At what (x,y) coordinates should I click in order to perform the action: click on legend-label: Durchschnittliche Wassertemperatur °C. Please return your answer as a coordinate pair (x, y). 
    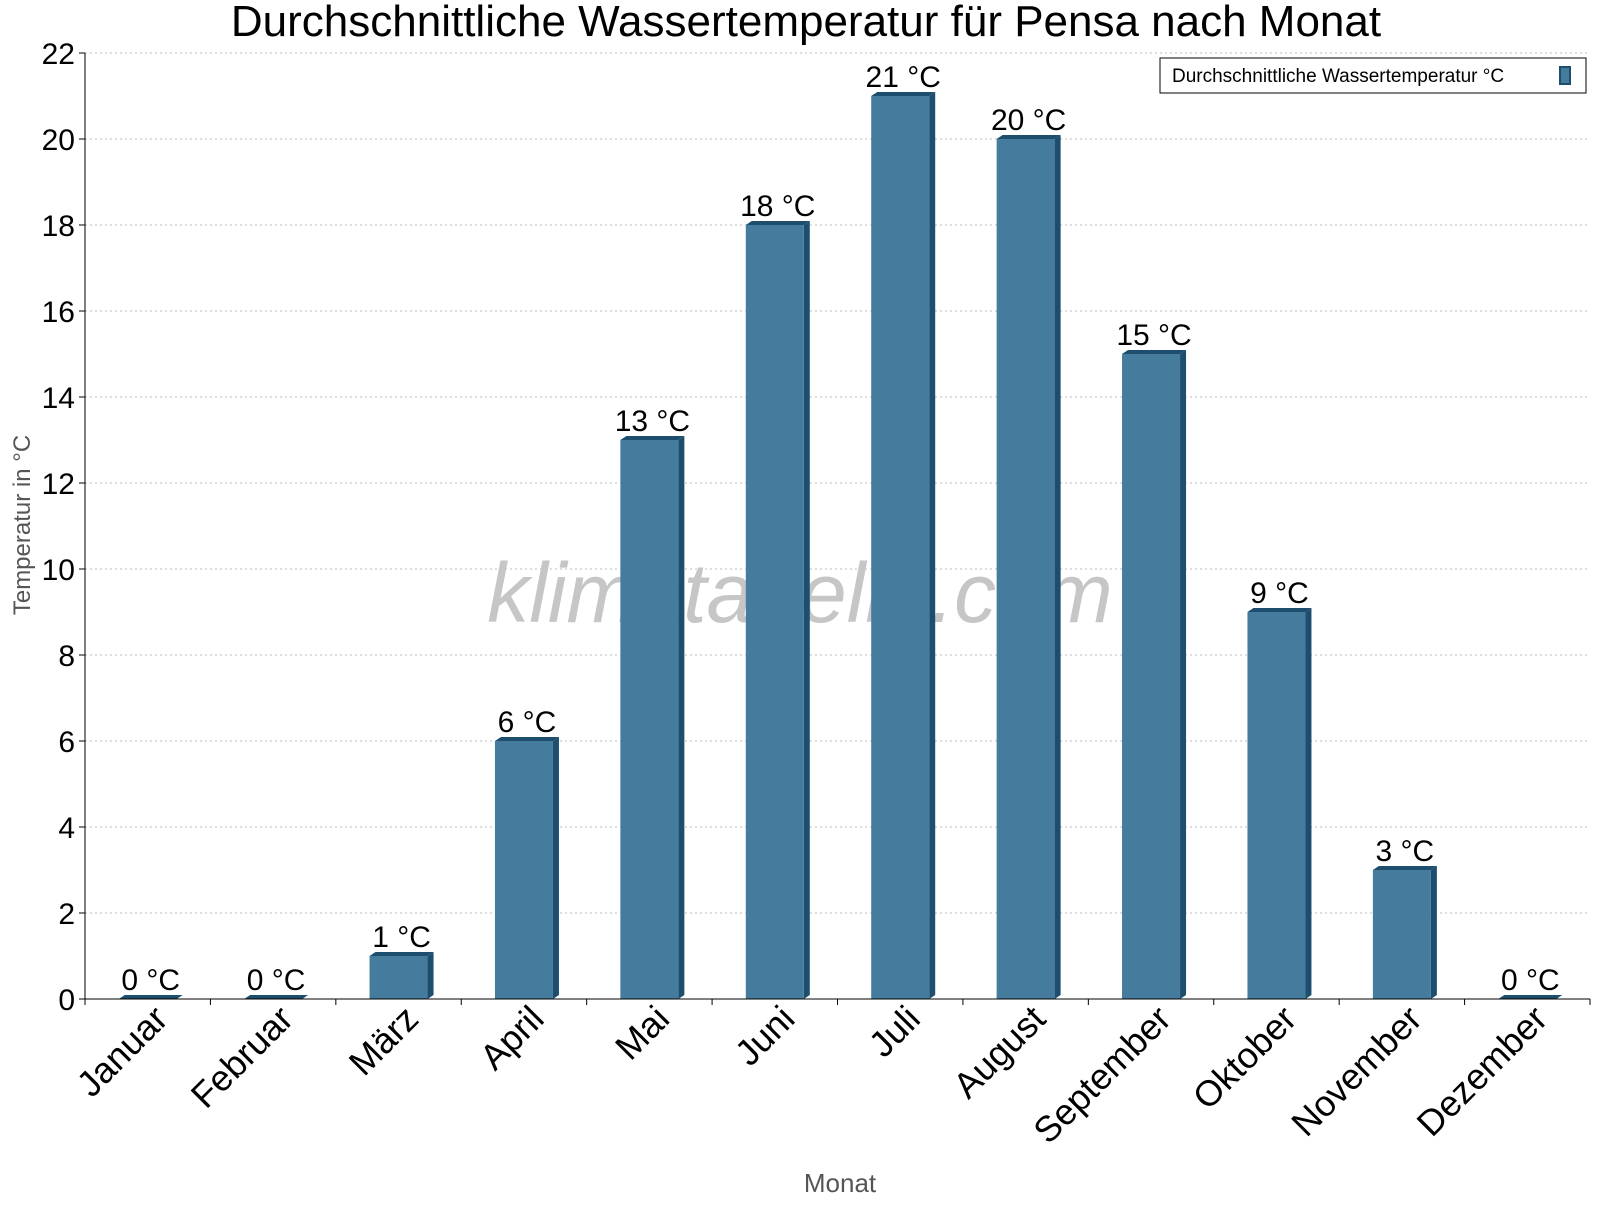
    Looking at the image, I should click on (1338, 76).